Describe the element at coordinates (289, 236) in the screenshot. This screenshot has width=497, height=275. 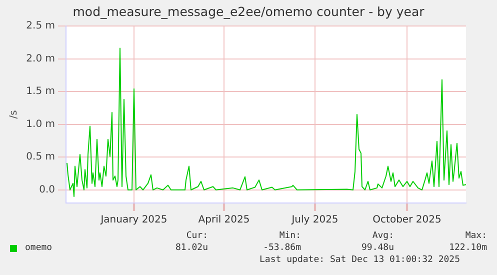
I see `text: Min:` at that location.